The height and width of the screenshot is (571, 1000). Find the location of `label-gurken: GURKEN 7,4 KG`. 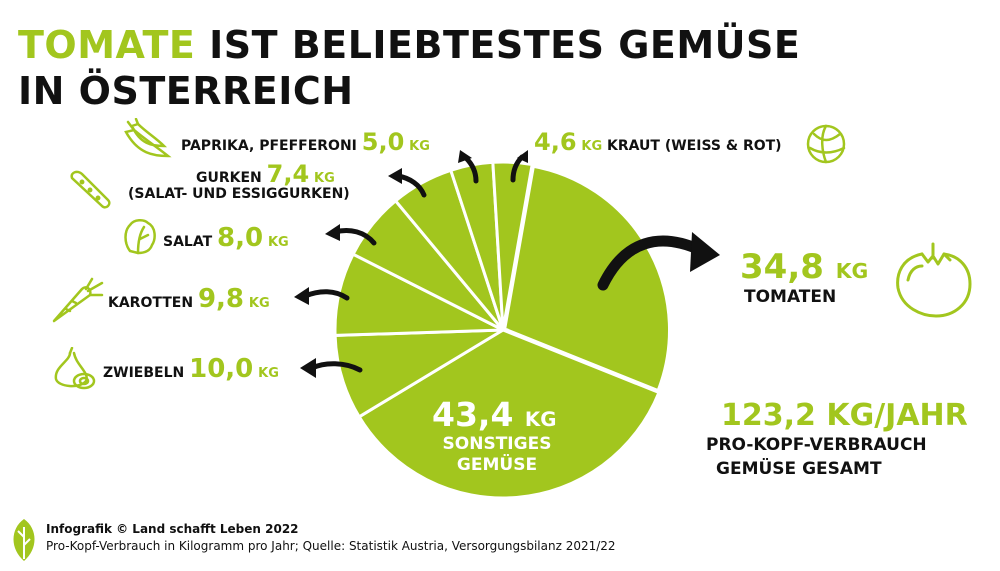

label-gurken: GURKEN 7,4 KG is located at coordinates (265, 174).